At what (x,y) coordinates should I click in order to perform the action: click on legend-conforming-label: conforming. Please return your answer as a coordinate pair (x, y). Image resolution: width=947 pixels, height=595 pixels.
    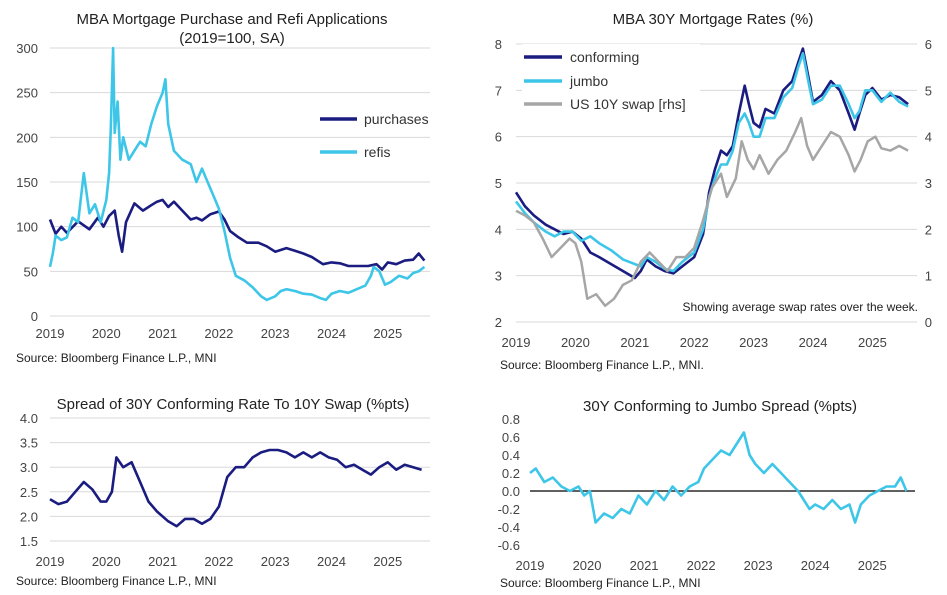
    Looking at the image, I should click on (604, 57).